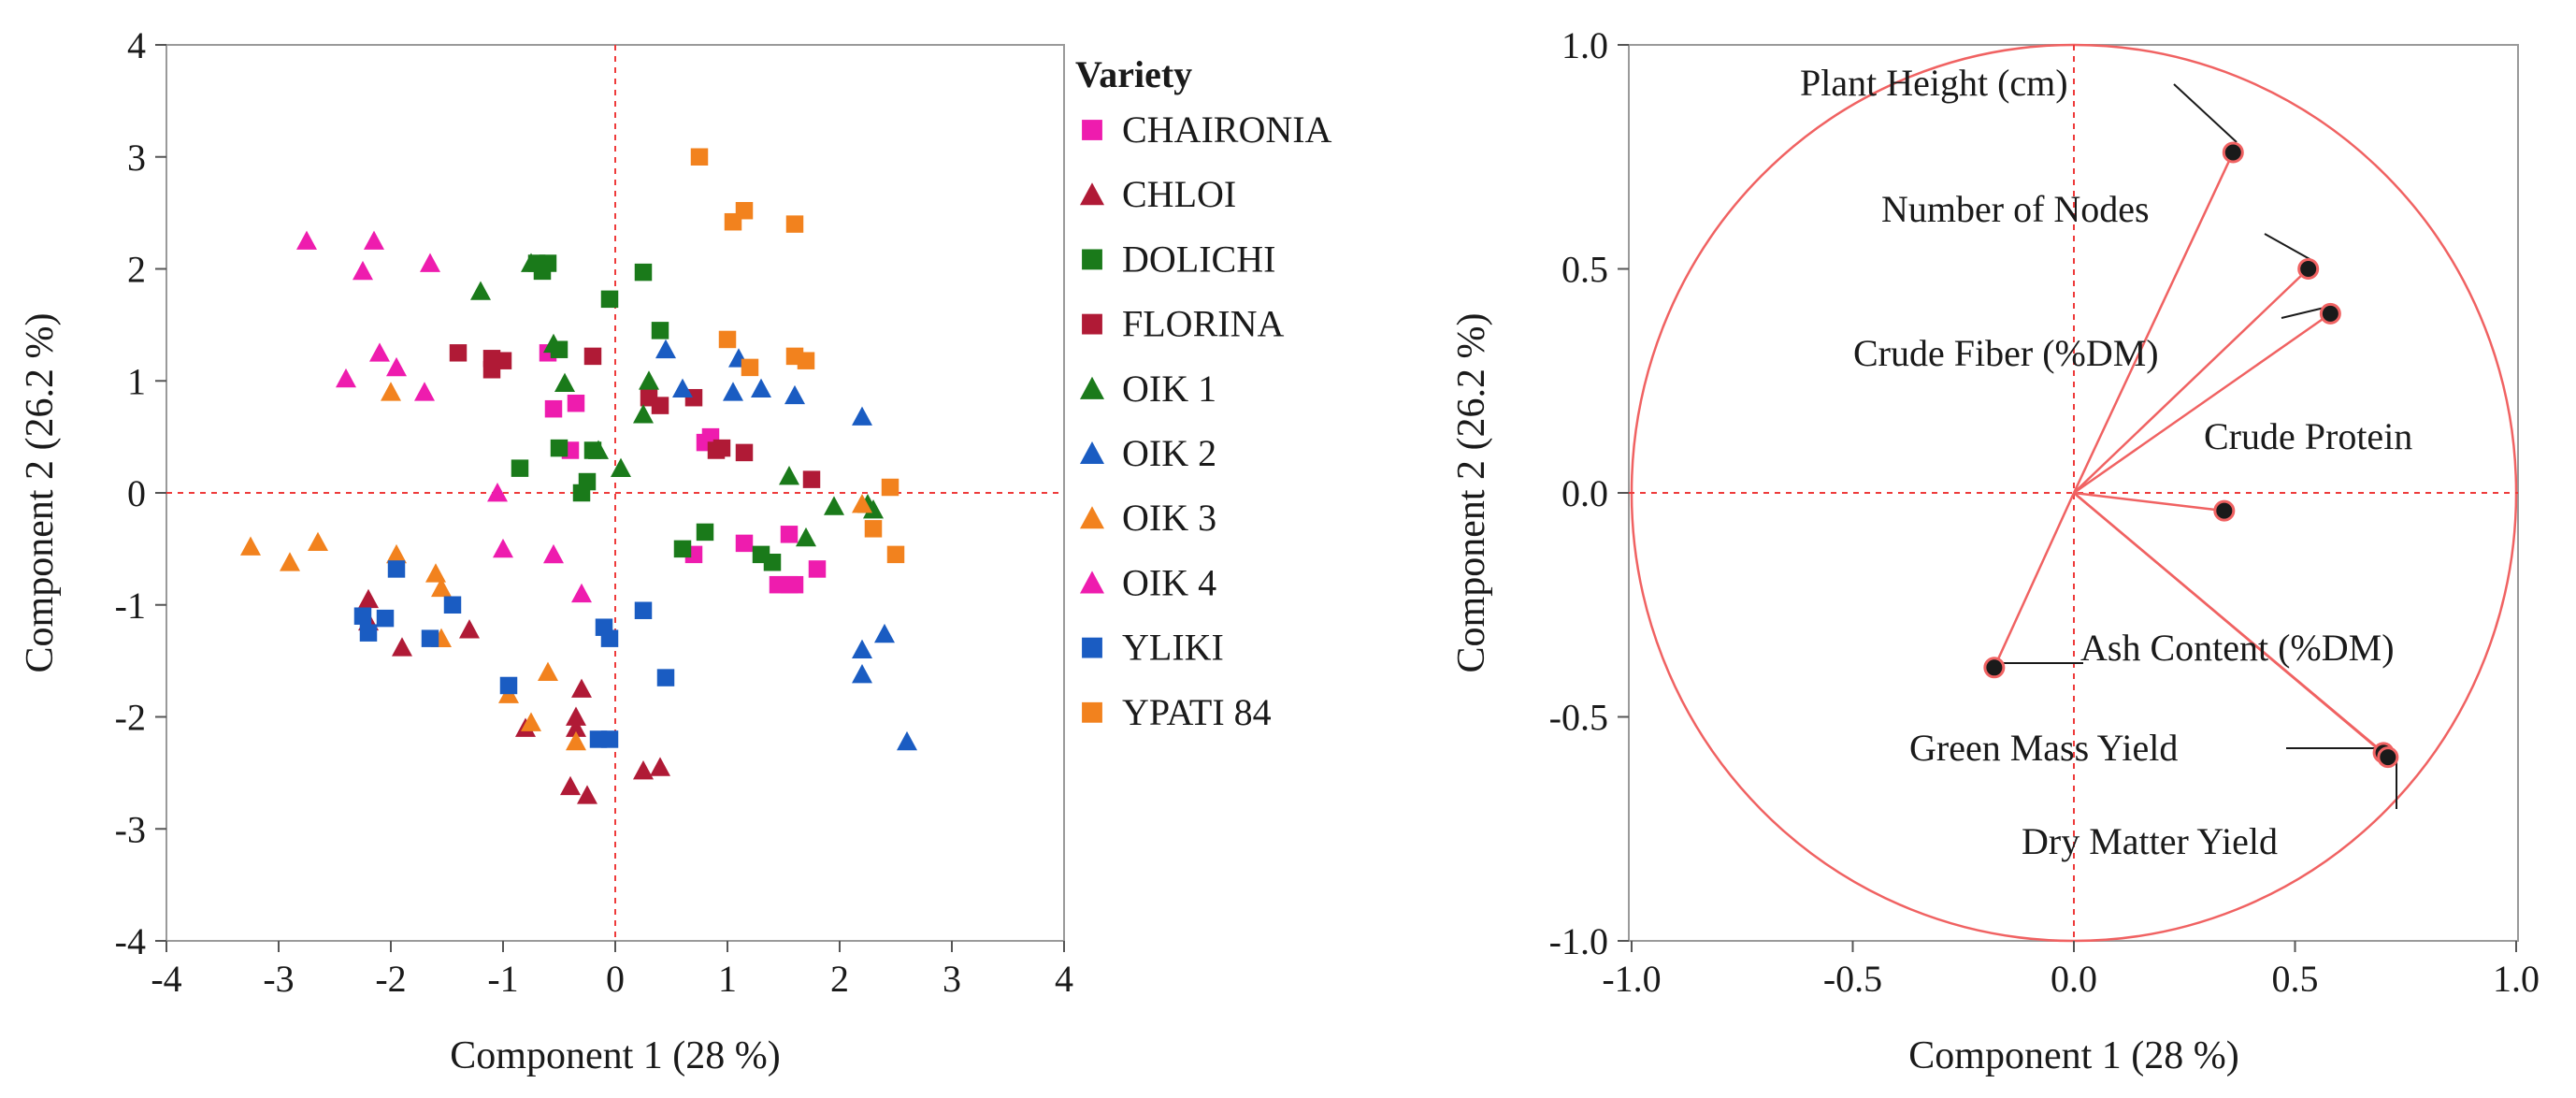  I want to click on loading-points, so click(2191, 455).